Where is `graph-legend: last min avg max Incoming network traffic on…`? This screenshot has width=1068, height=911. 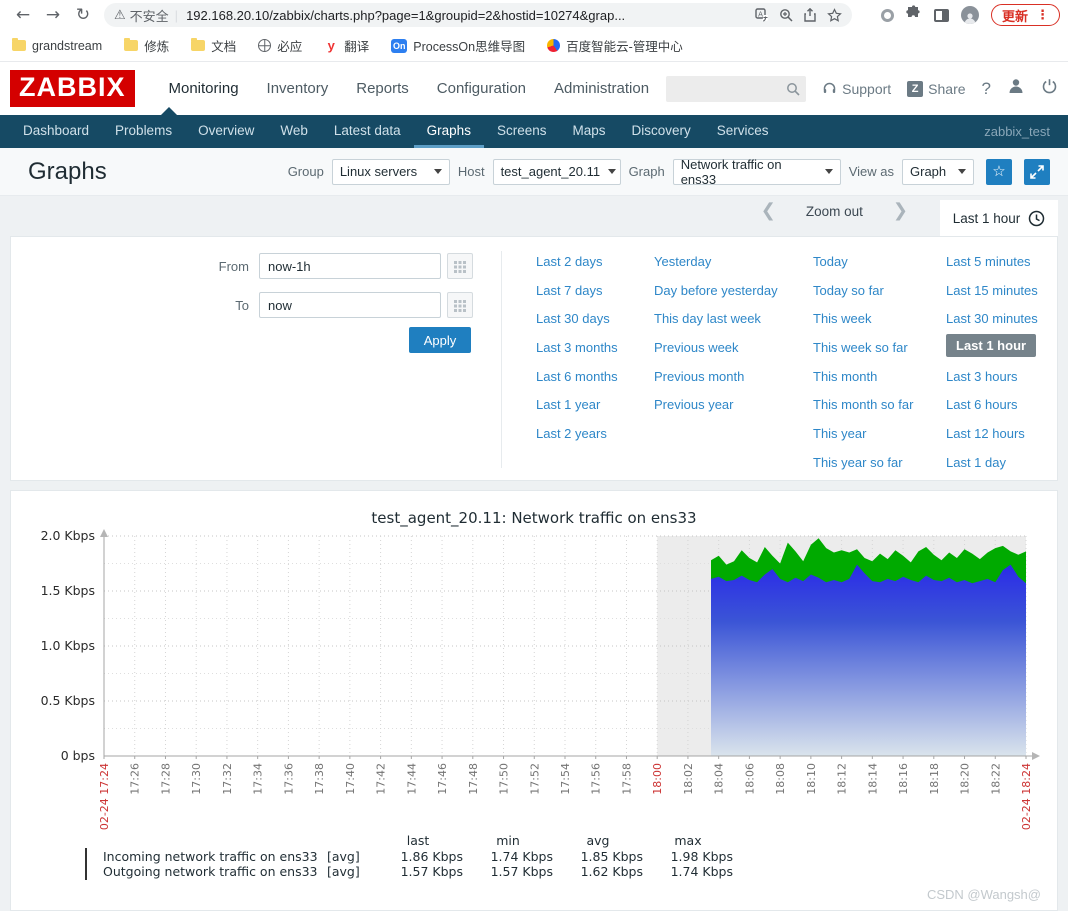 graph-legend: last min avg max Incoming network traffic on… is located at coordinates (571, 857).